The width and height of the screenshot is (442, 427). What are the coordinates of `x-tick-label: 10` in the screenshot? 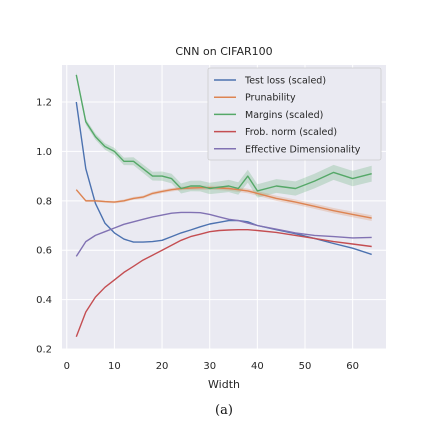 It's located at (114, 366).